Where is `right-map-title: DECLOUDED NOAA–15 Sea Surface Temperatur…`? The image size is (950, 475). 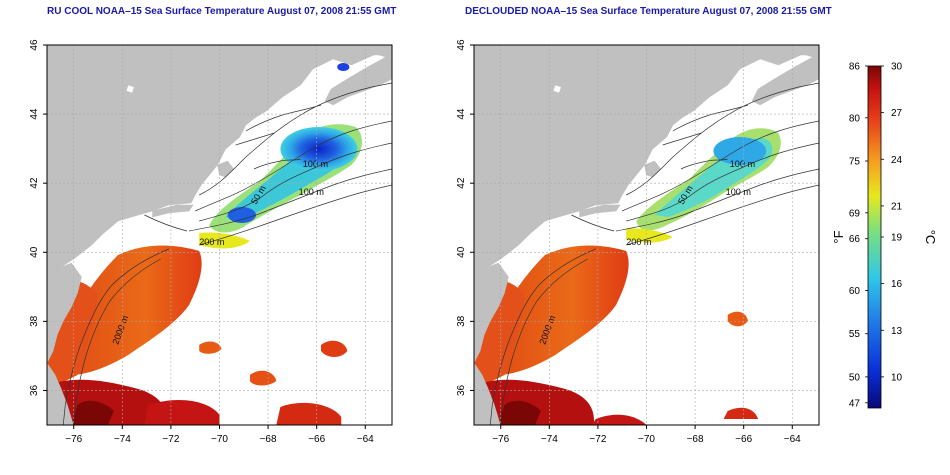 right-map-title: DECLOUDED NOAA–15 Sea Surface Temperatur… is located at coordinates (648, 11).